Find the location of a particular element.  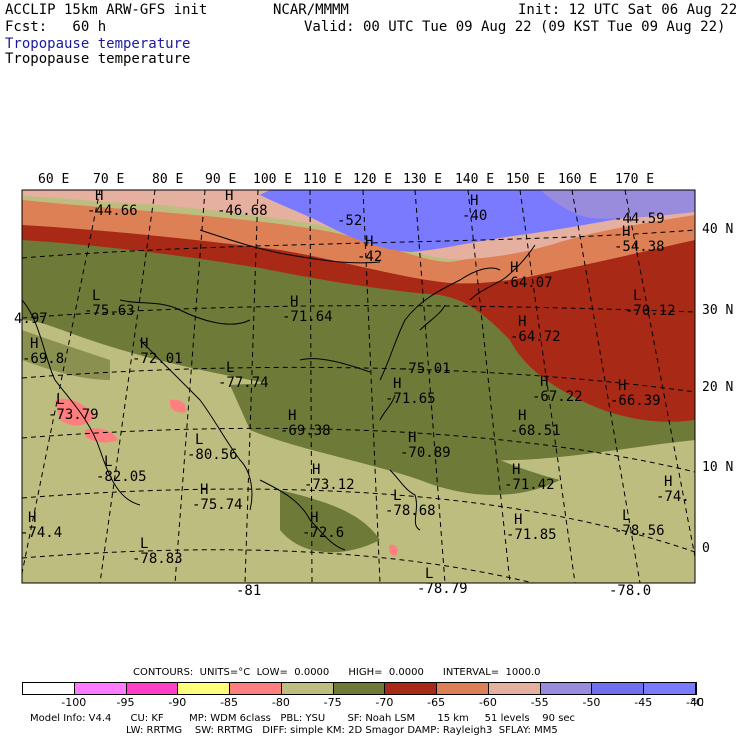

value-label: -78.79 is located at coordinates (442, 589).